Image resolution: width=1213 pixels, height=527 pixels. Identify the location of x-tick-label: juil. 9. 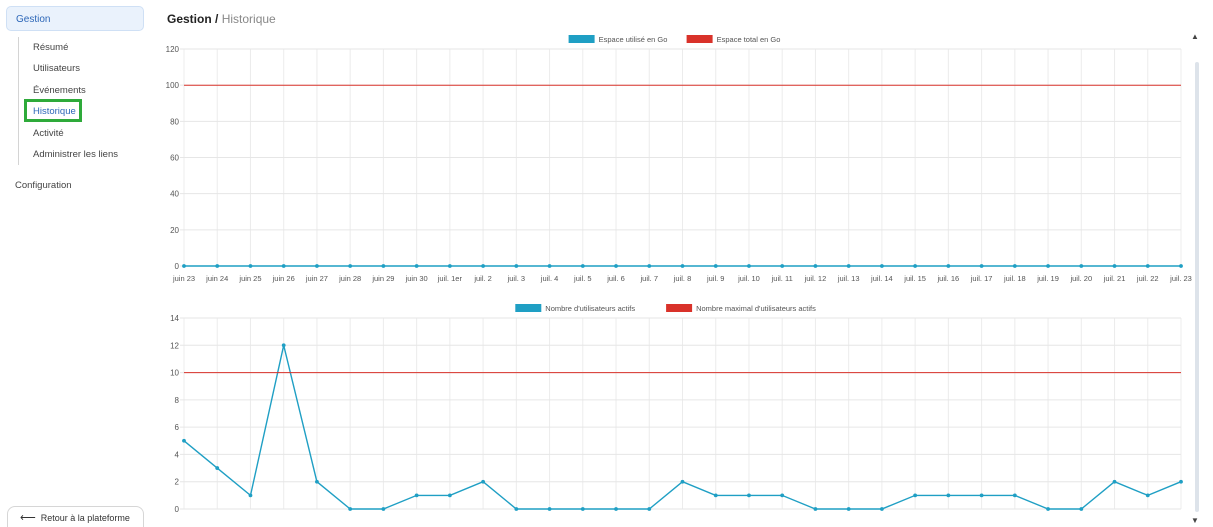
(715, 278).